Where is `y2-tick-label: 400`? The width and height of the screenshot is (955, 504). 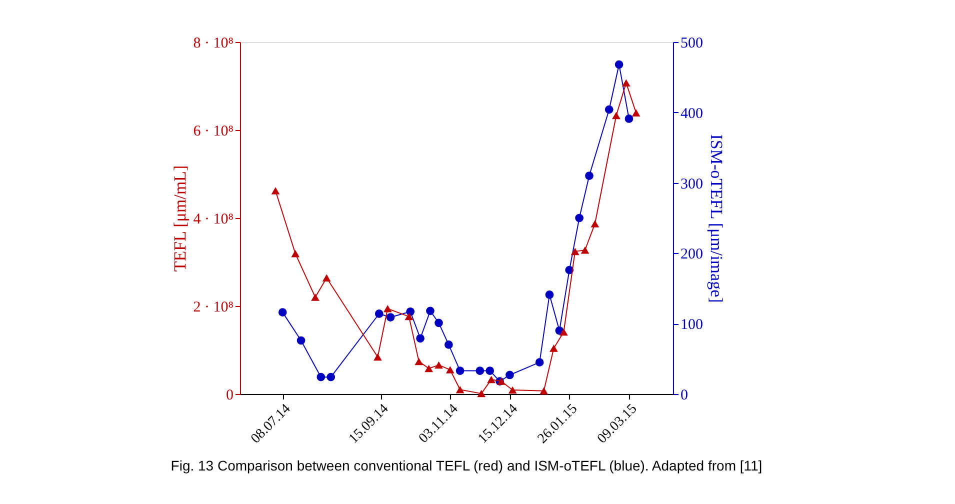
y2-tick-label: 400 is located at coordinates (691, 114).